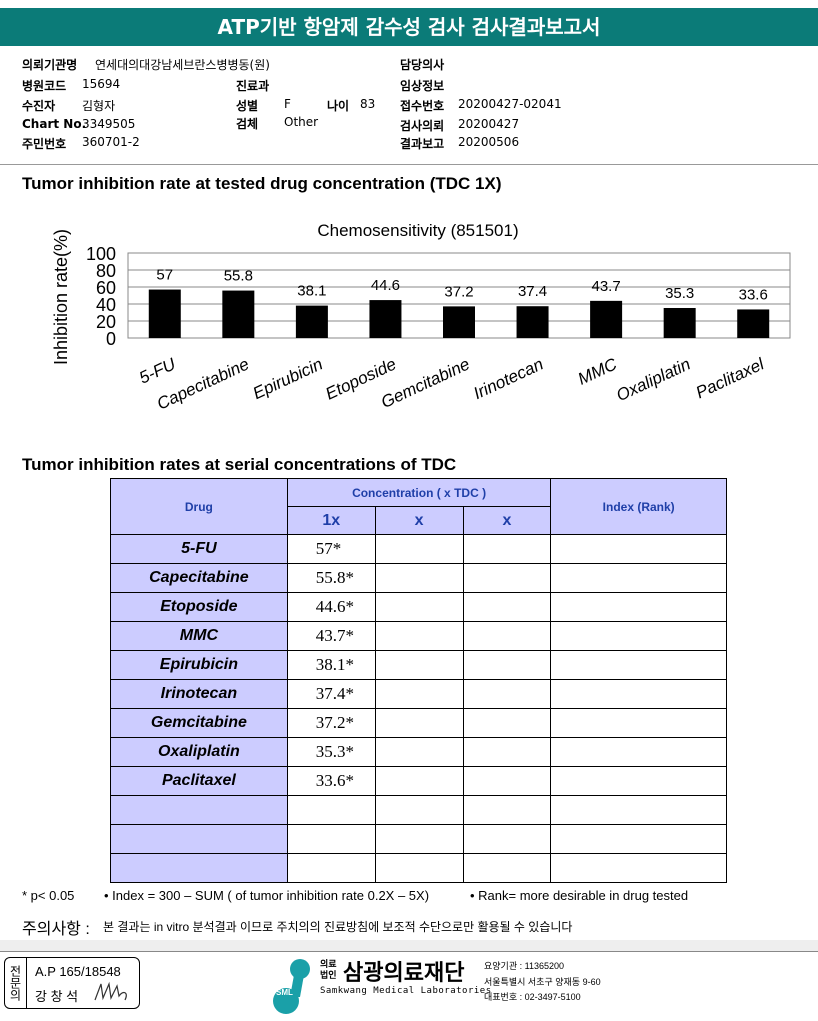 The height and width of the screenshot is (1021, 818). What do you see at coordinates (328, 969) in the screenshot?
I see `org-prefix: 의료 법인` at bounding box center [328, 969].